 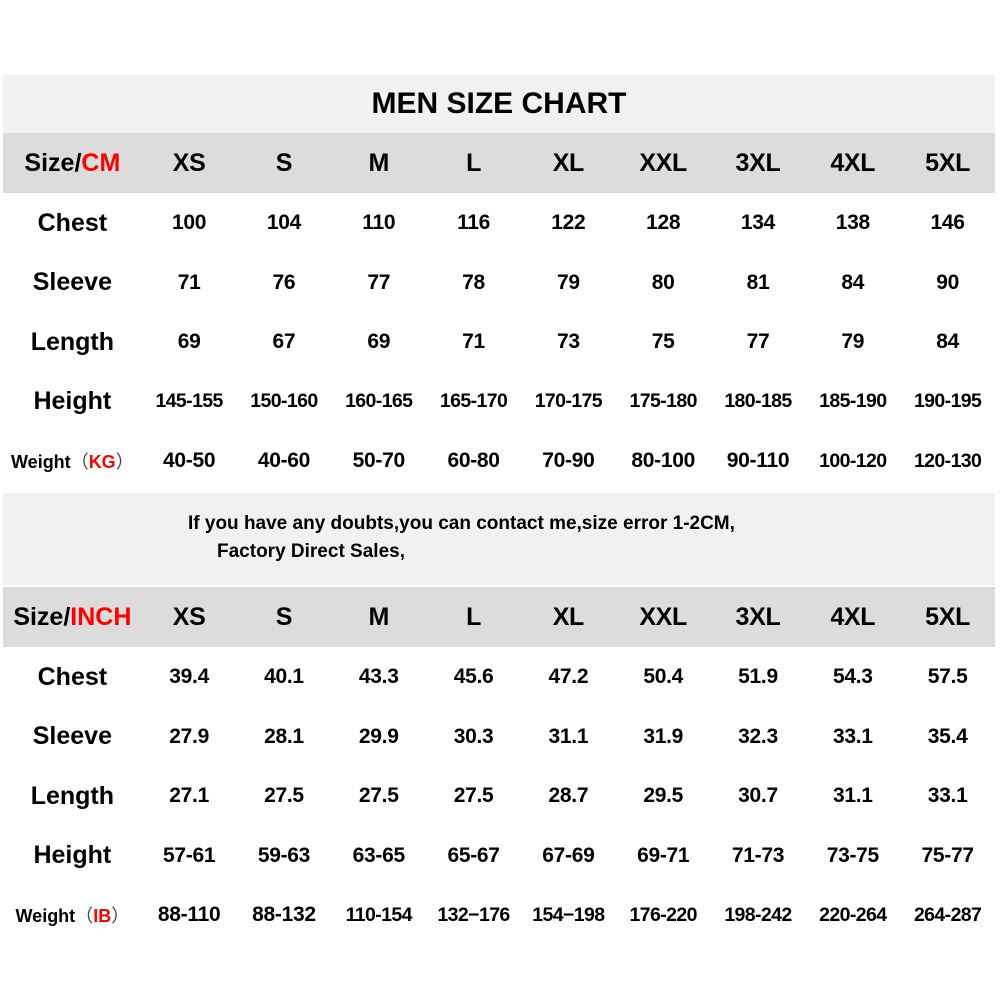 What do you see at coordinates (189, 915) in the screenshot?
I see `table-cell: 88-110` at bounding box center [189, 915].